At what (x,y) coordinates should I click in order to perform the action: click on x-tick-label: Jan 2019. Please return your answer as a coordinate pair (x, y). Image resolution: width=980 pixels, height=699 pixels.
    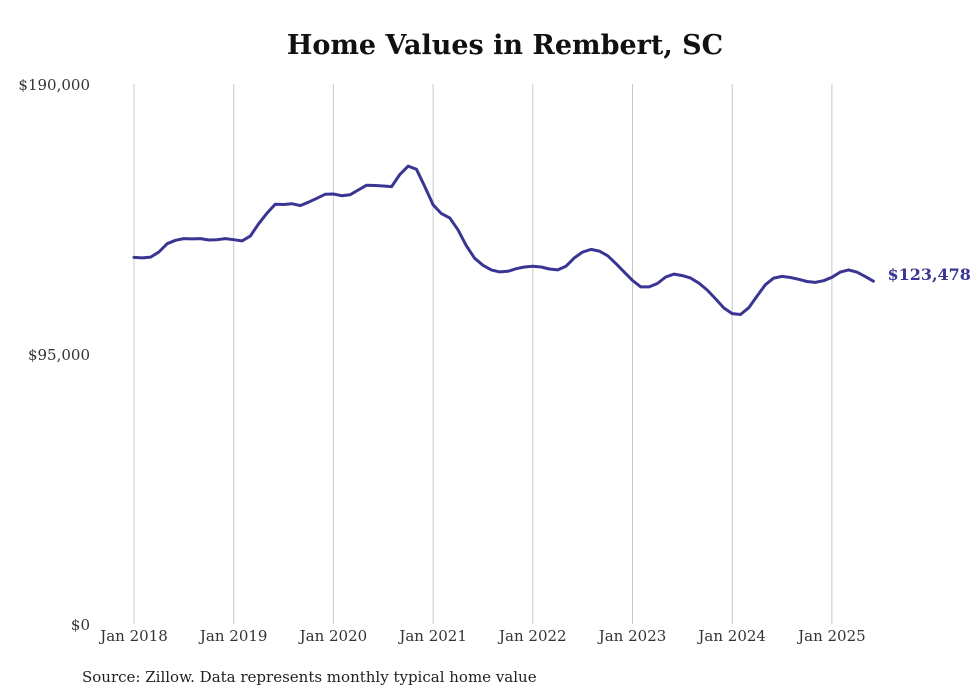
    Looking at the image, I should click on (233, 636).